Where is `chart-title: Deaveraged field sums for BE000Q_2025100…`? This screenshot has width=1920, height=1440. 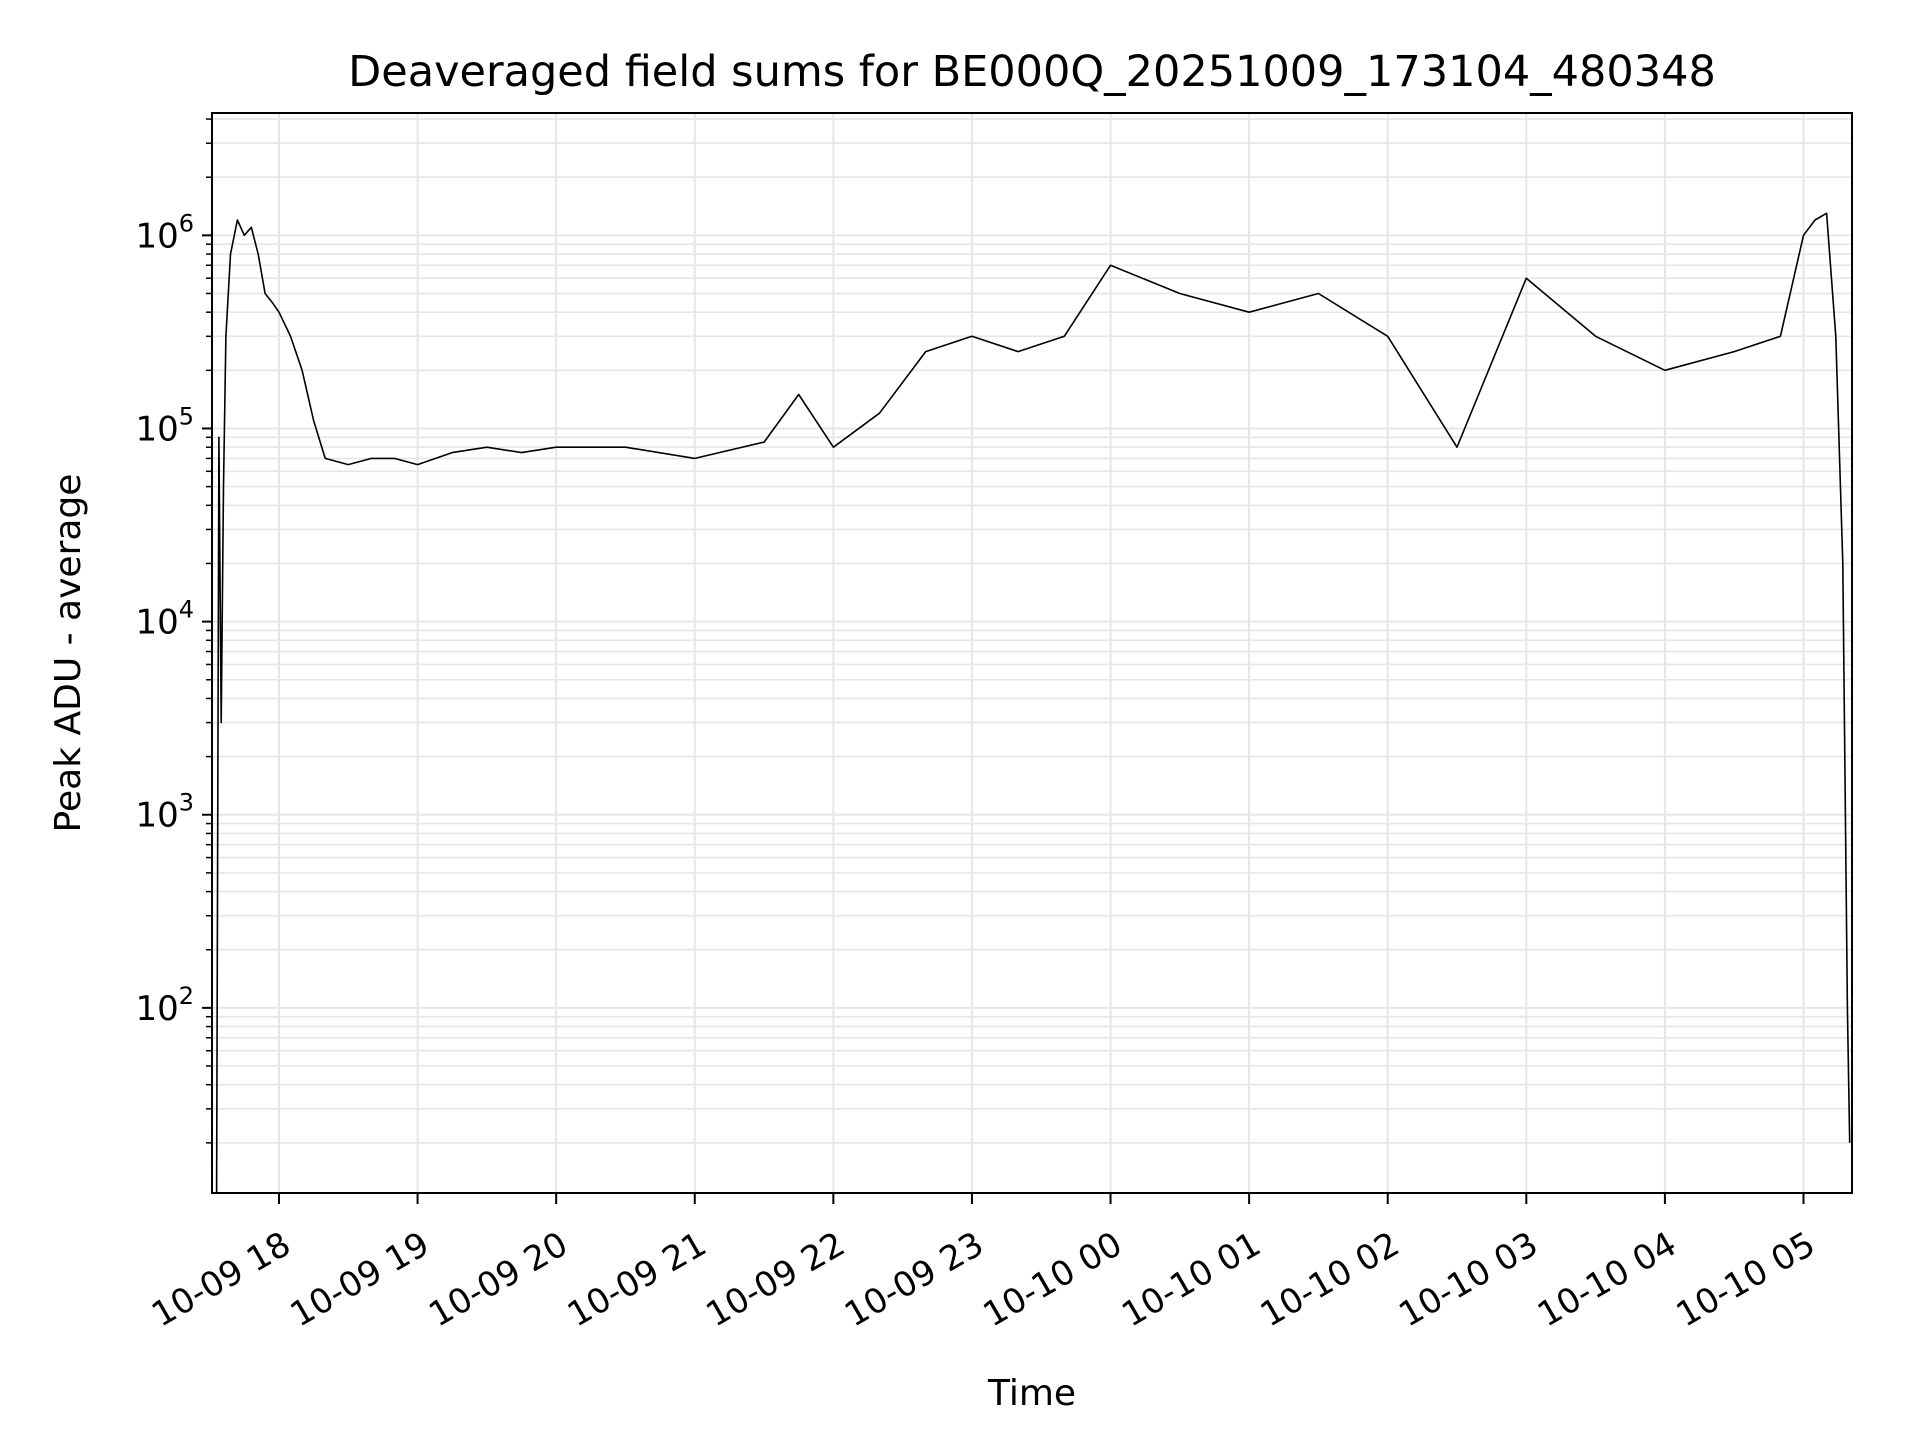
chart-title: Deaveraged field sums for BE000Q_2025100… is located at coordinates (1032, 72).